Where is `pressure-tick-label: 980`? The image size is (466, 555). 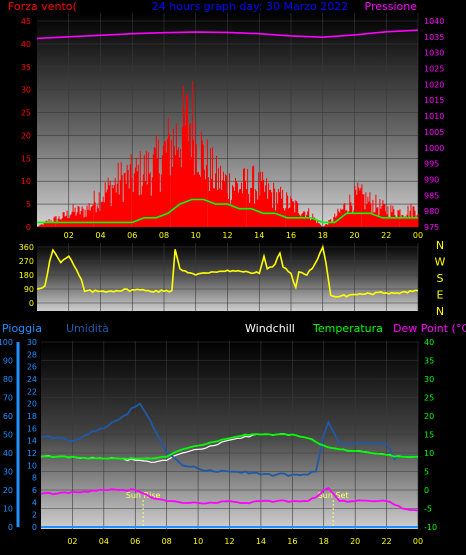 pressure-tick-label: 980 is located at coordinates (431, 211).